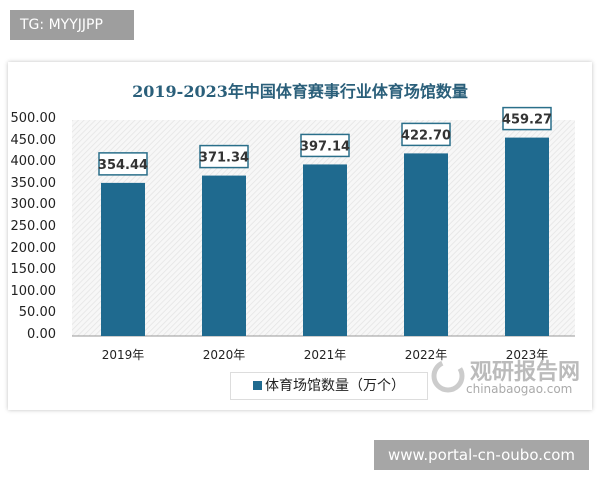  What do you see at coordinates (33, 205) in the screenshot?
I see `y-tick-label: 300.00` at bounding box center [33, 205].